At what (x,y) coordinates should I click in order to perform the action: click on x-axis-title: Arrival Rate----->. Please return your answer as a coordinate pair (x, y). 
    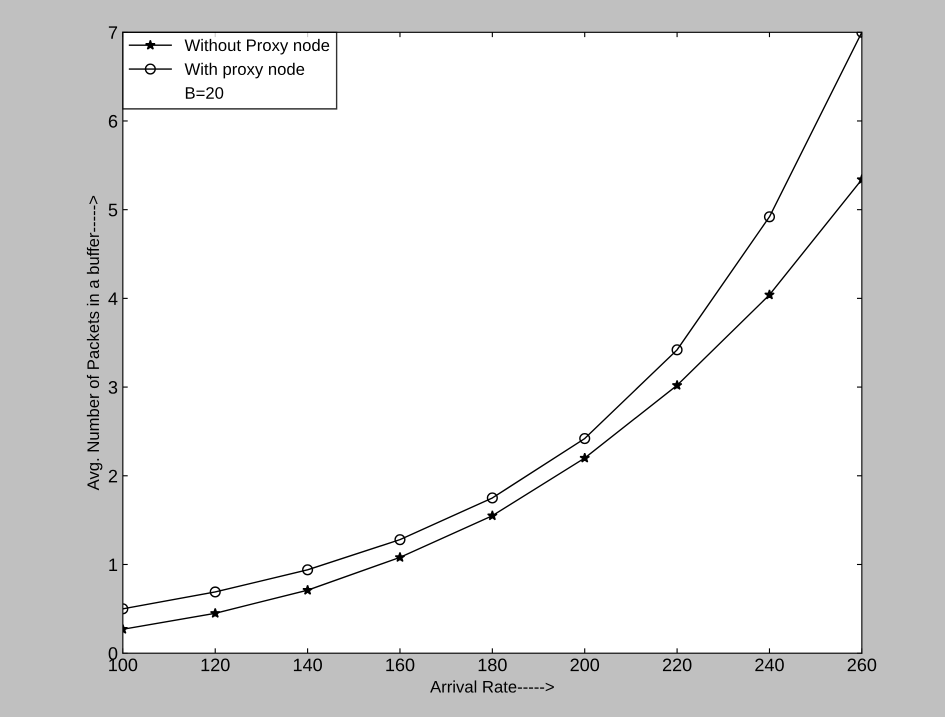
    Looking at the image, I should click on (492, 686).